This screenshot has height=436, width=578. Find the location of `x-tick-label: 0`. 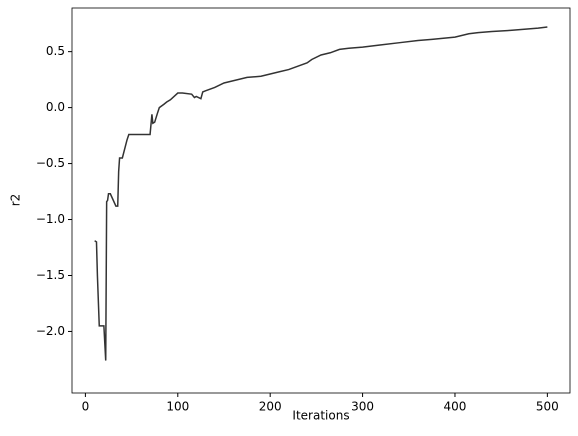

x-tick-label: 0 is located at coordinates (86, 407).